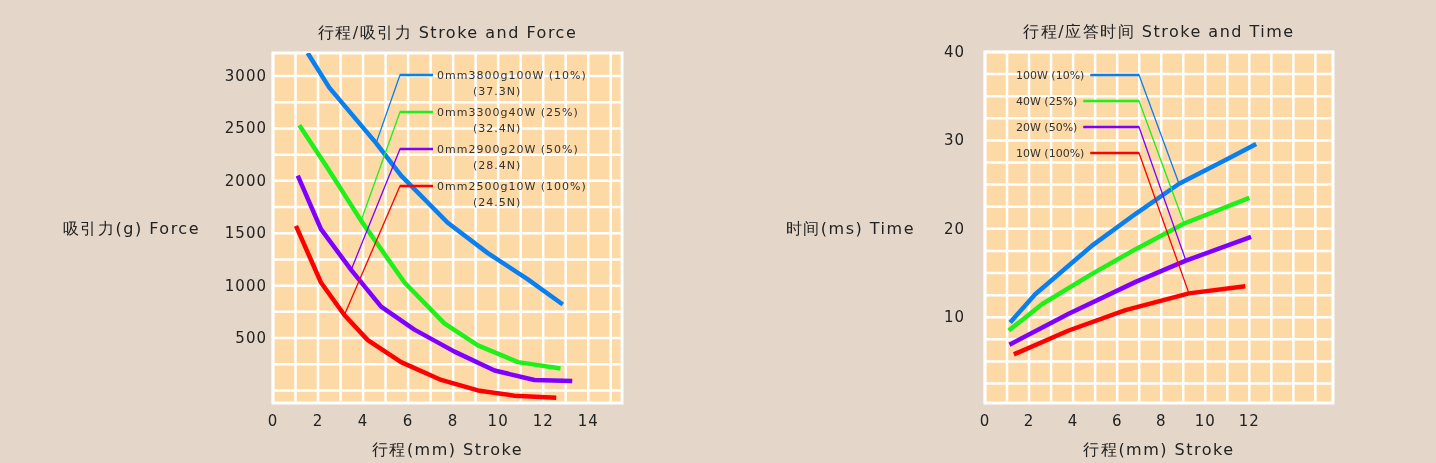 The width and height of the screenshot is (1436, 463). What do you see at coordinates (954, 140) in the screenshot?
I see `y-tick-label: 30` at bounding box center [954, 140].